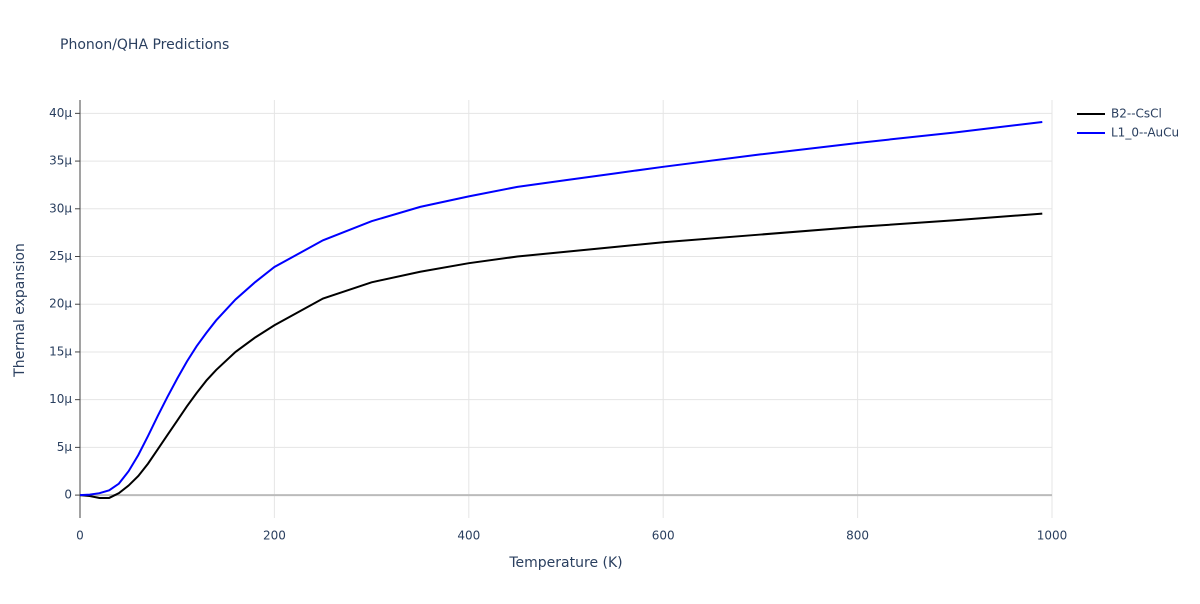 The height and width of the screenshot is (604, 1200). I want to click on y-tick-label: 10μ, so click(60, 399).